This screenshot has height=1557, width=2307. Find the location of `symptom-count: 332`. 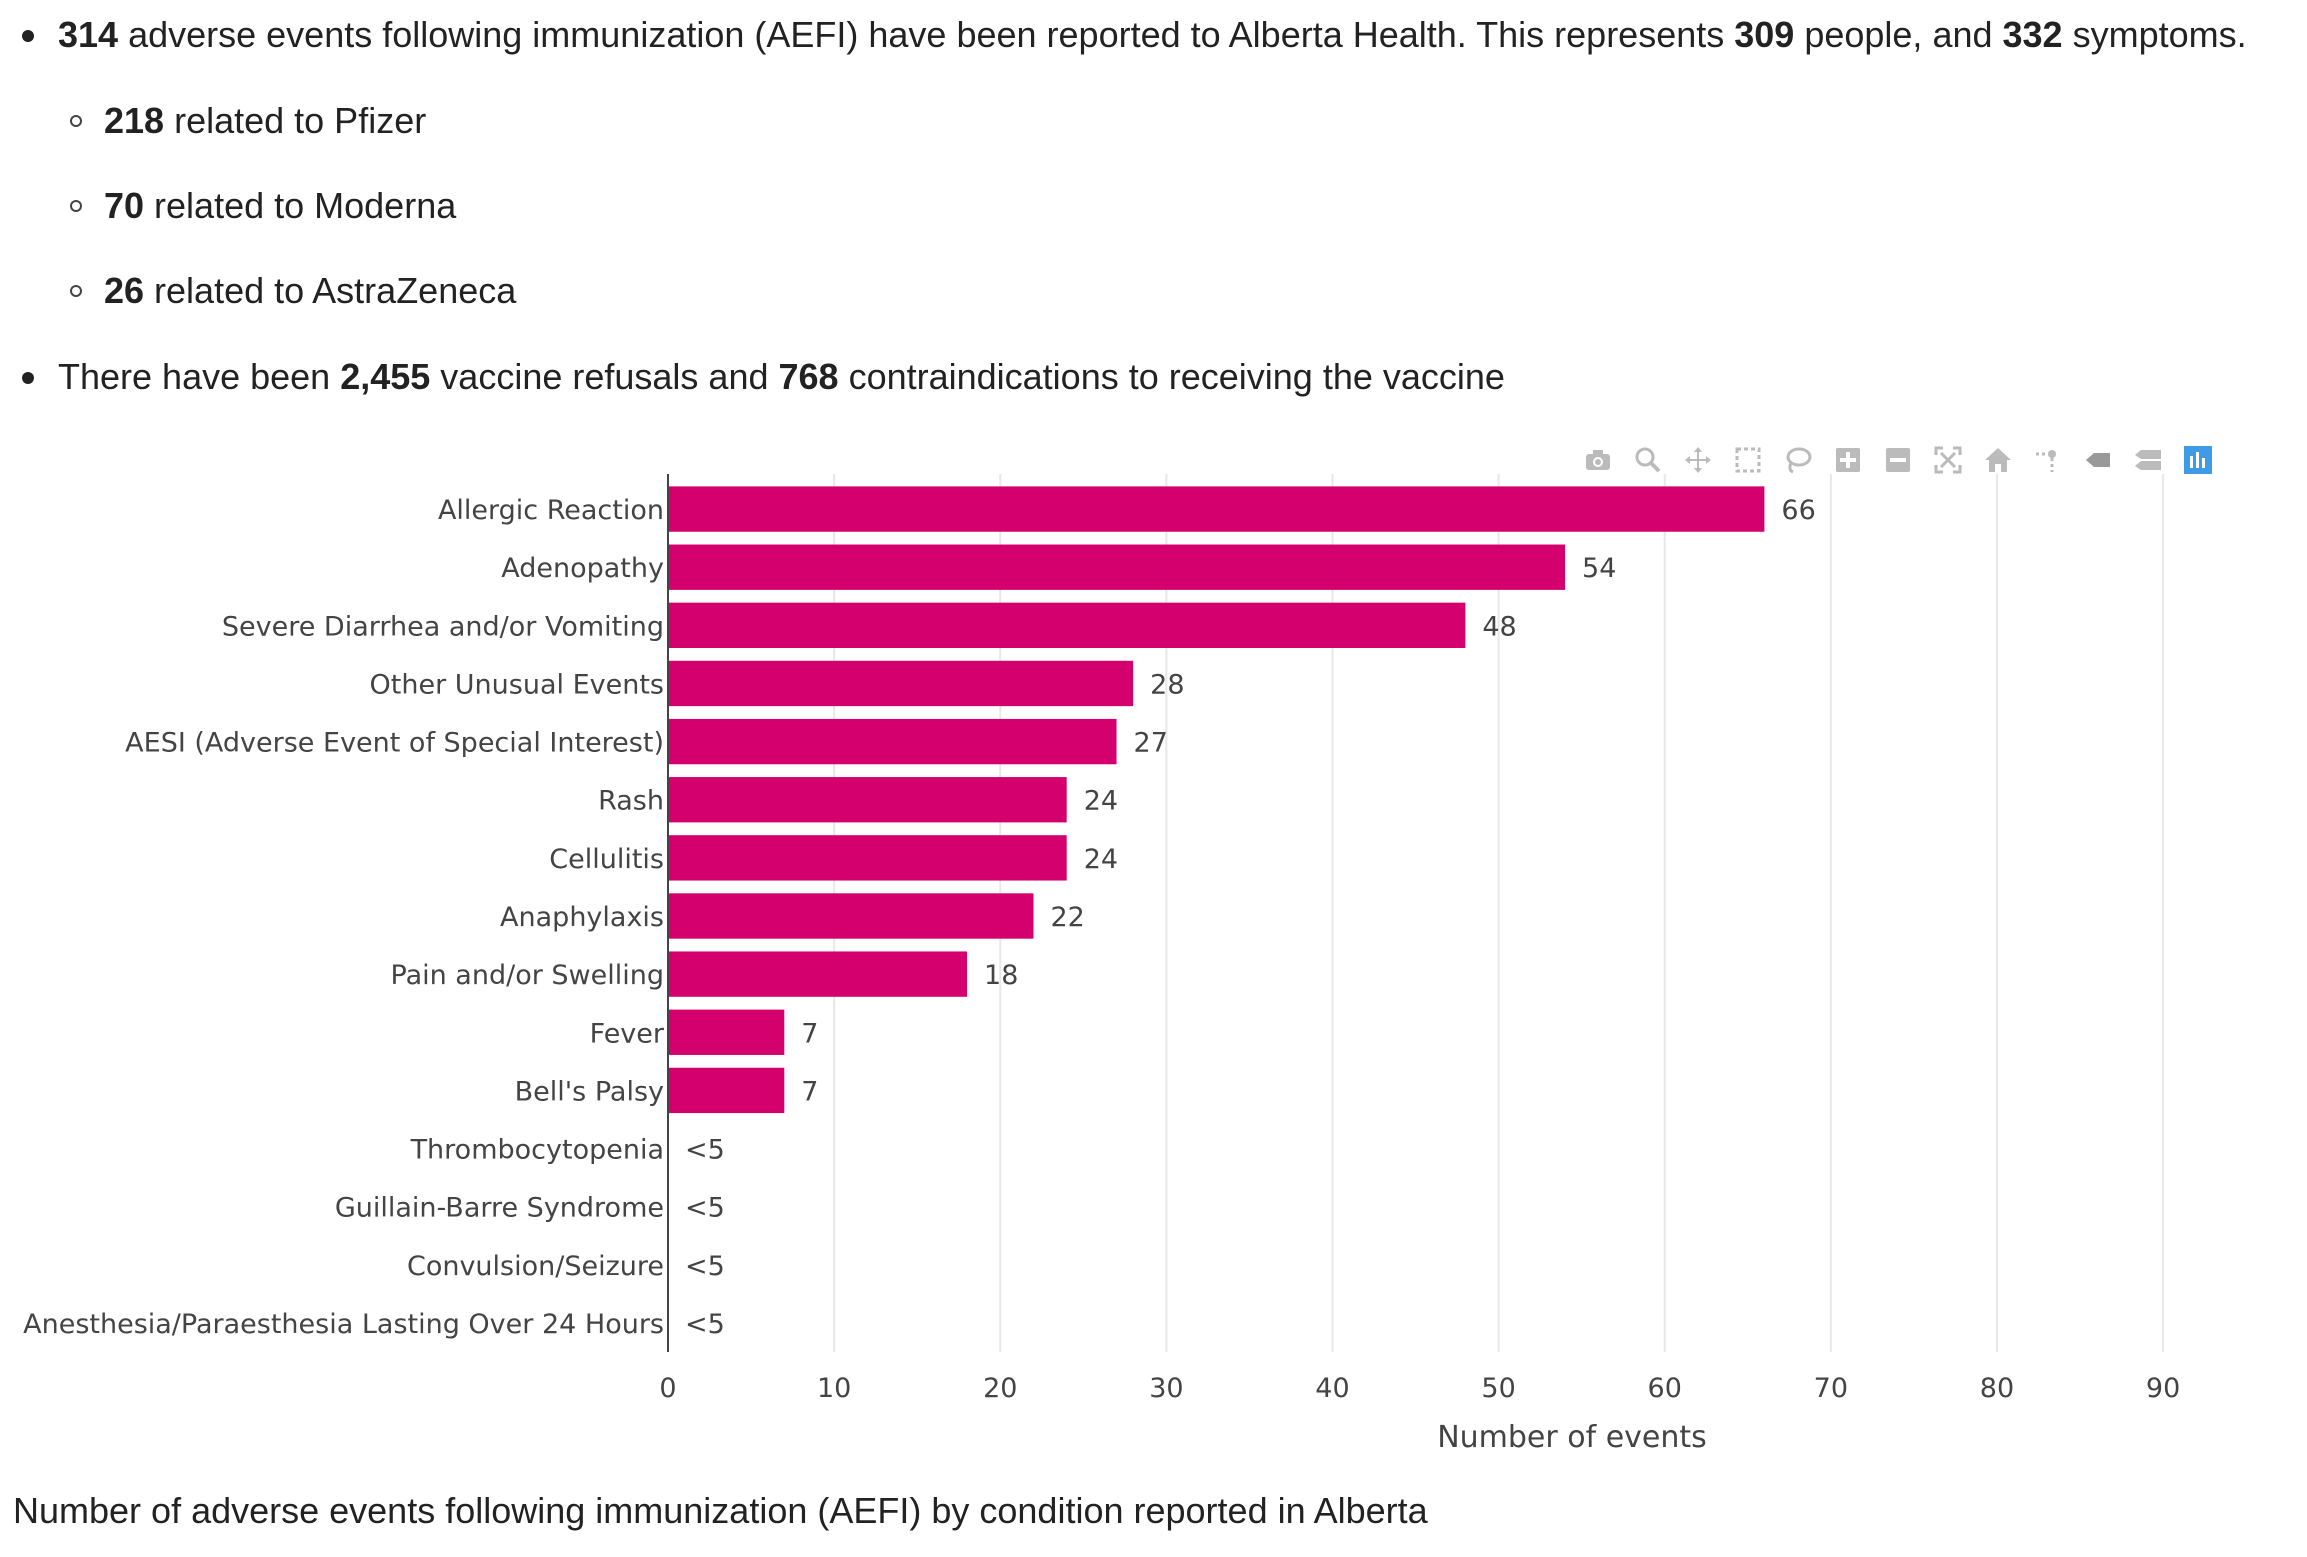

symptom-count: 332 is located at coordinates (2032, 34).